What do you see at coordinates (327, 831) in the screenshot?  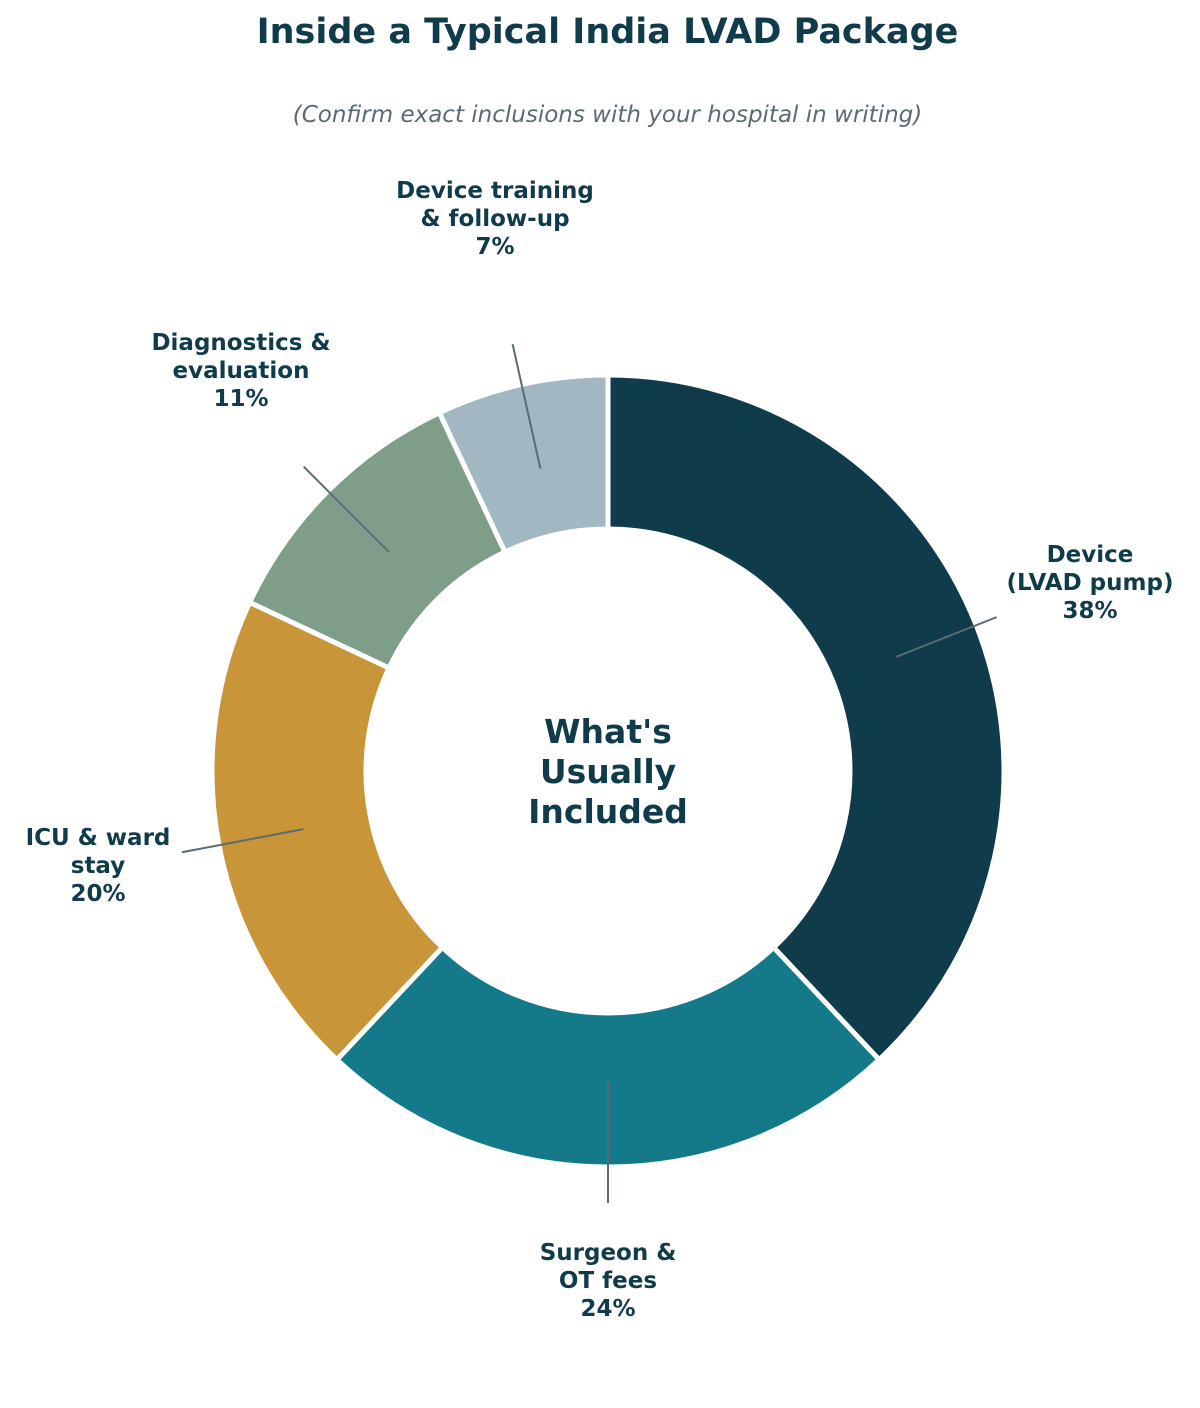 I see `slice-icu-ward-stay` at bounding box center [327, 831].